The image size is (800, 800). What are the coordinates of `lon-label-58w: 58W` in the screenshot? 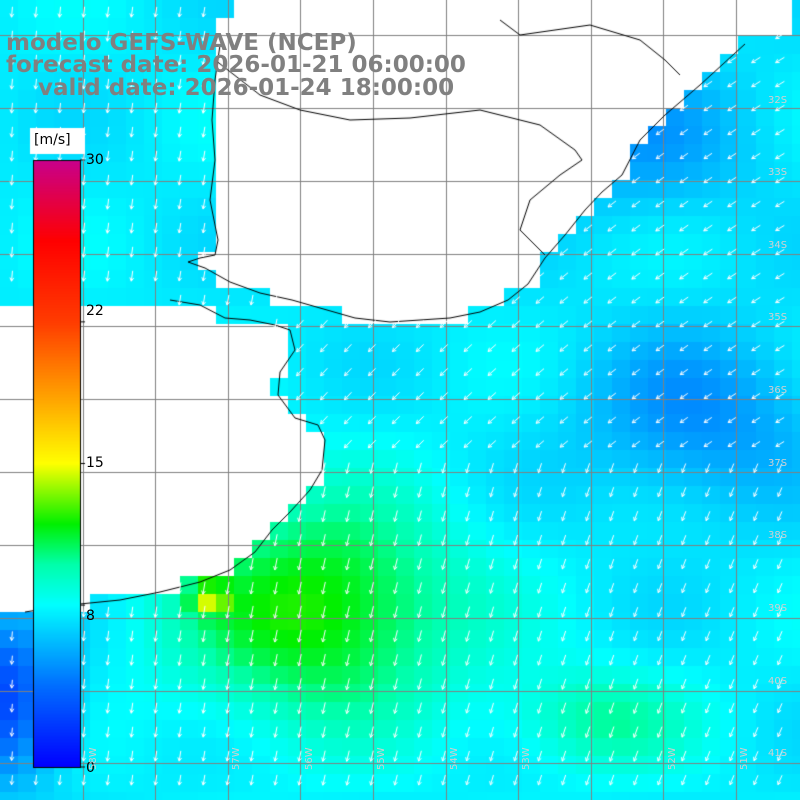 It's located at (93, 758).